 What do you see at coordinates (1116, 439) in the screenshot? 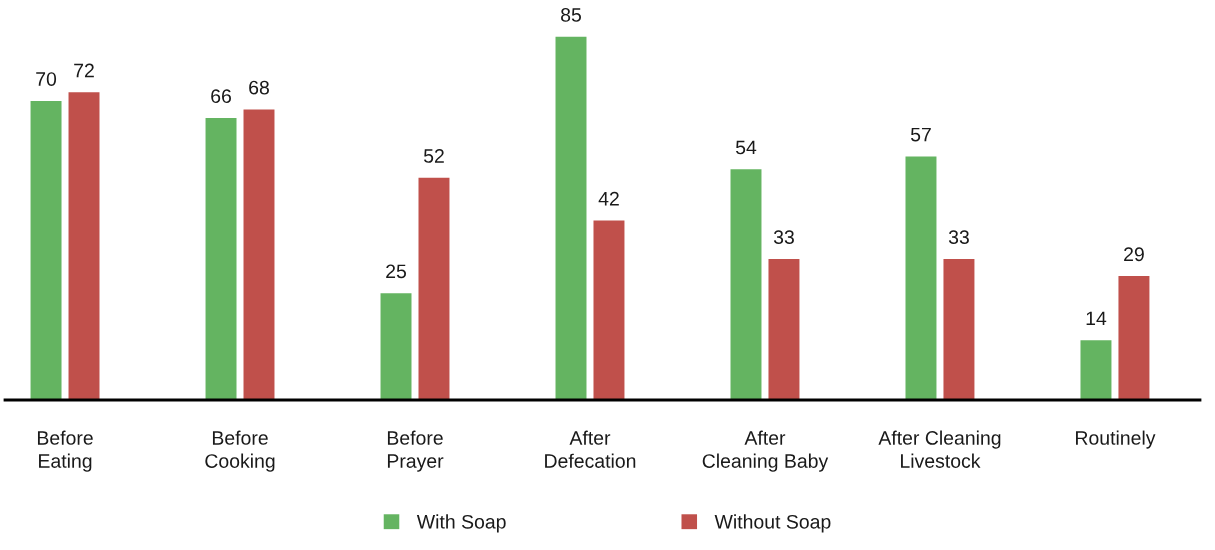
I see `x-tick-label: Routinely` at bounding box center [1116, 439].